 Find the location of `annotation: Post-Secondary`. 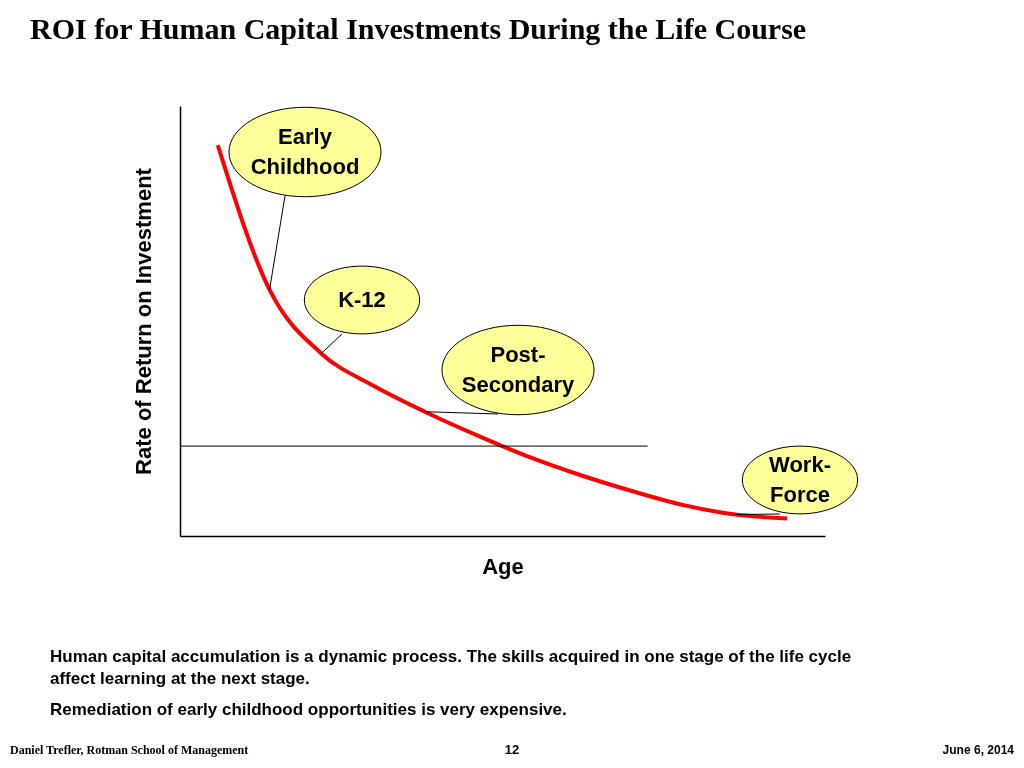

annotation: Post-Secondary is located at coordinates (518, 369).